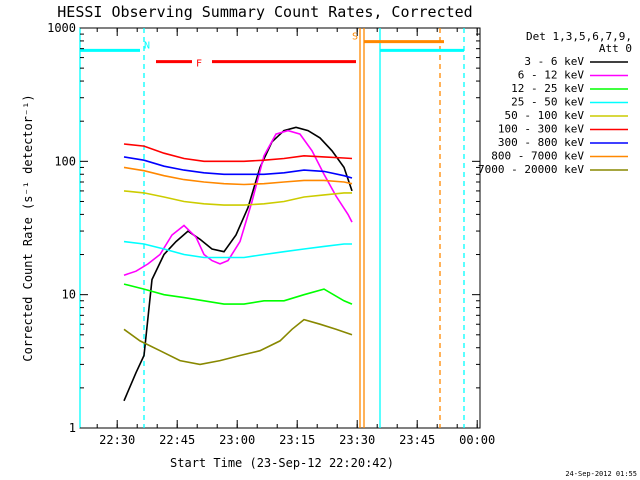 The height and width of the screenshot is (480, 640). What do you see at coordinates (117, 440) in the screenshot?
I see `x-tick-label-0: 22:30` at bounding box center [117, 440].